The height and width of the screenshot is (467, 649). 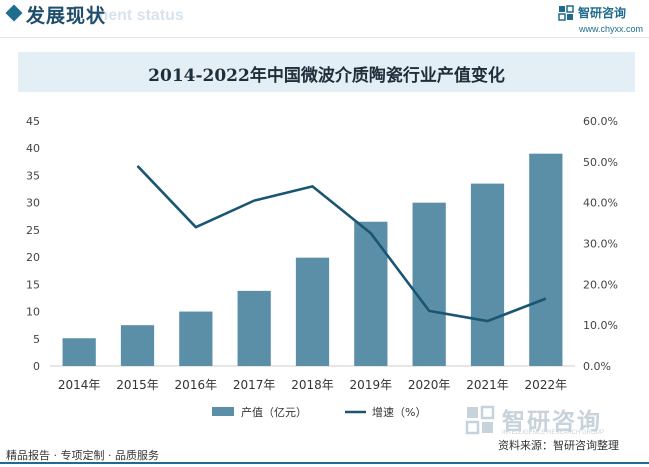 What do you see at coordinates (33, 230) in the screenshot?
I see `y-left-tick-label: 25` at bounding box center [33, 230].